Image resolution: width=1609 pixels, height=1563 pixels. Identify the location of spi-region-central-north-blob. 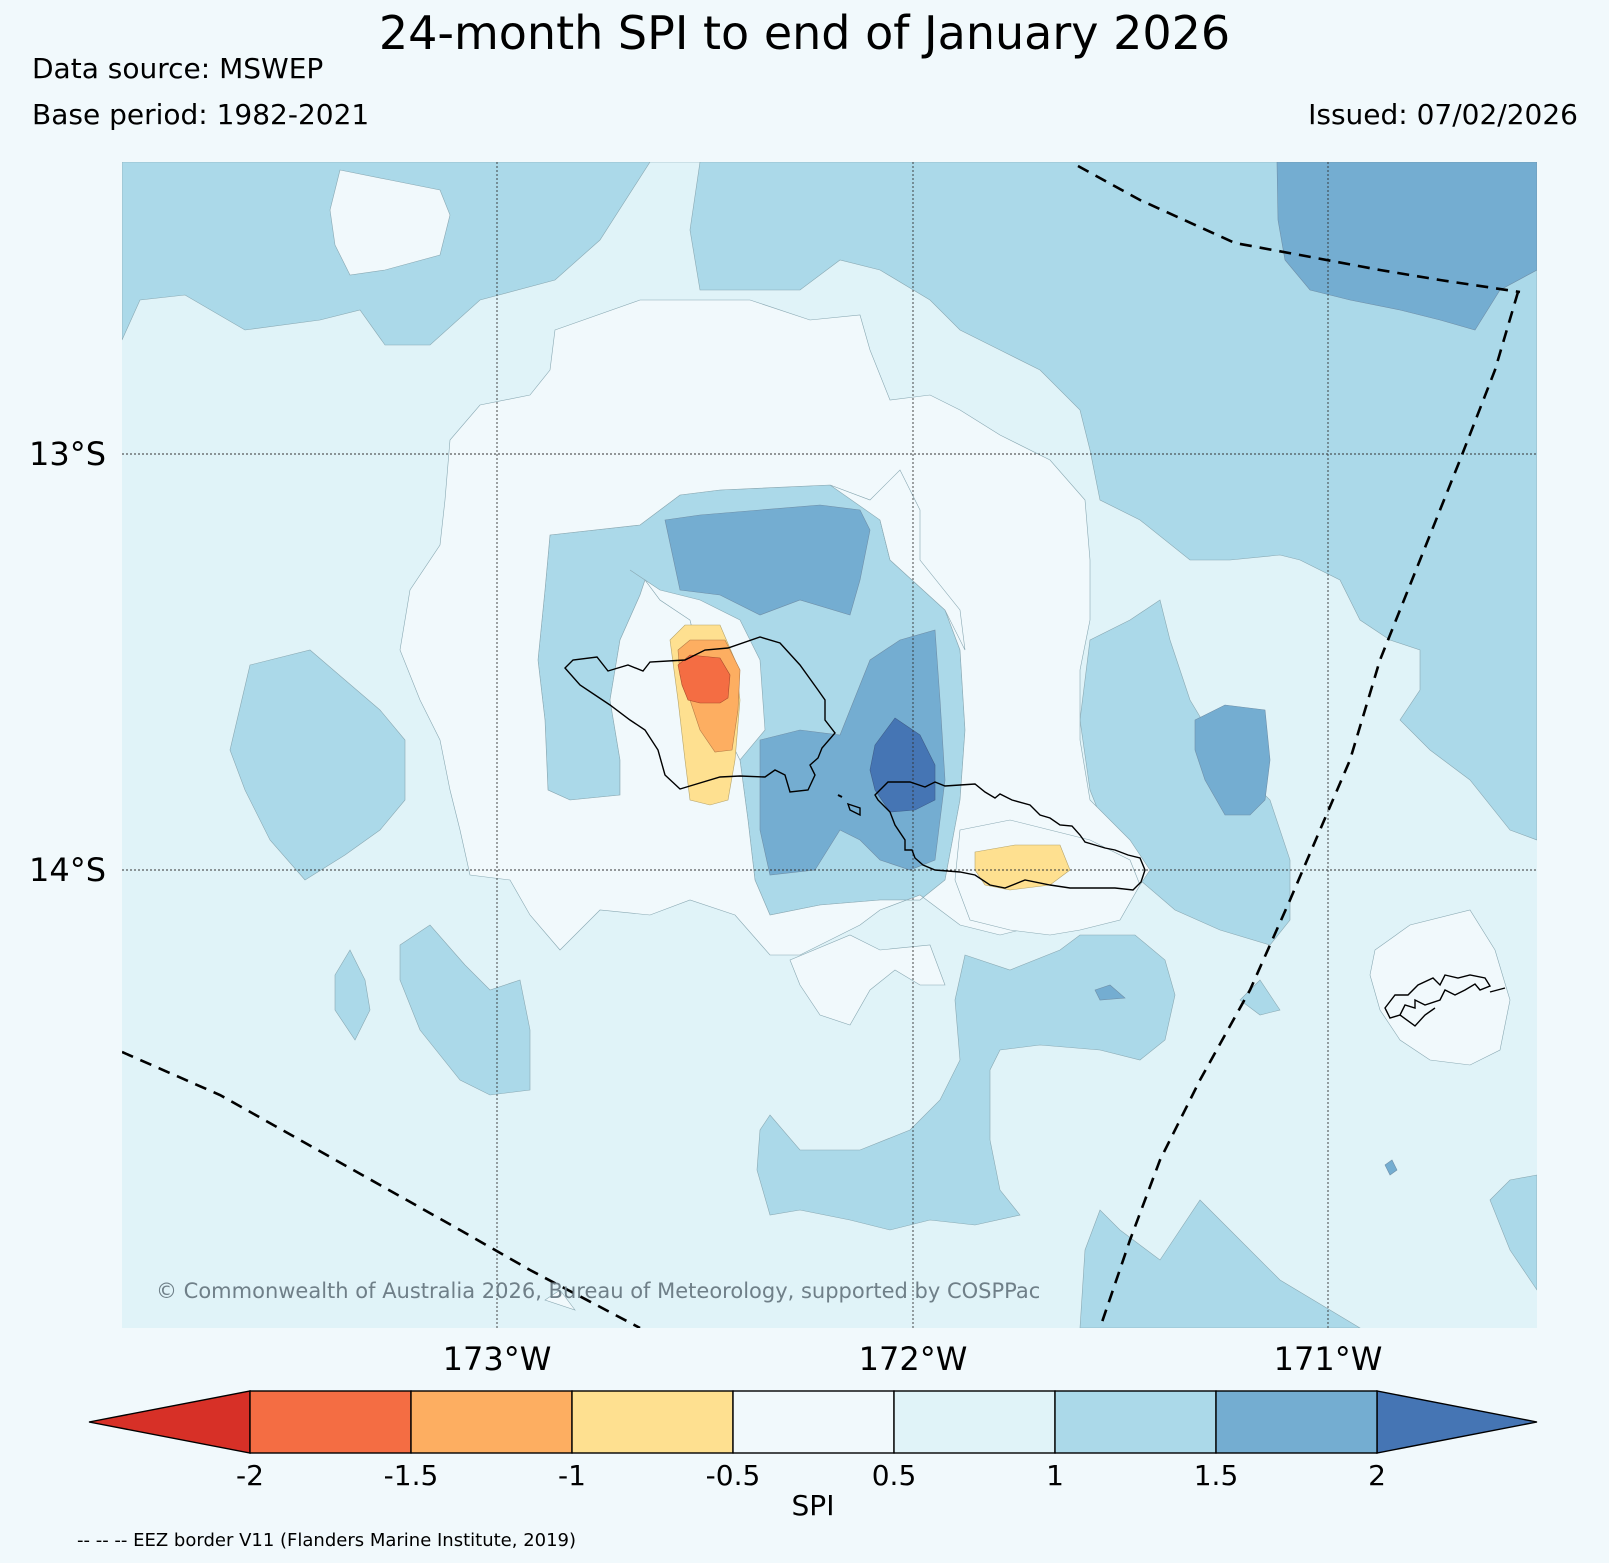
(767, 560).